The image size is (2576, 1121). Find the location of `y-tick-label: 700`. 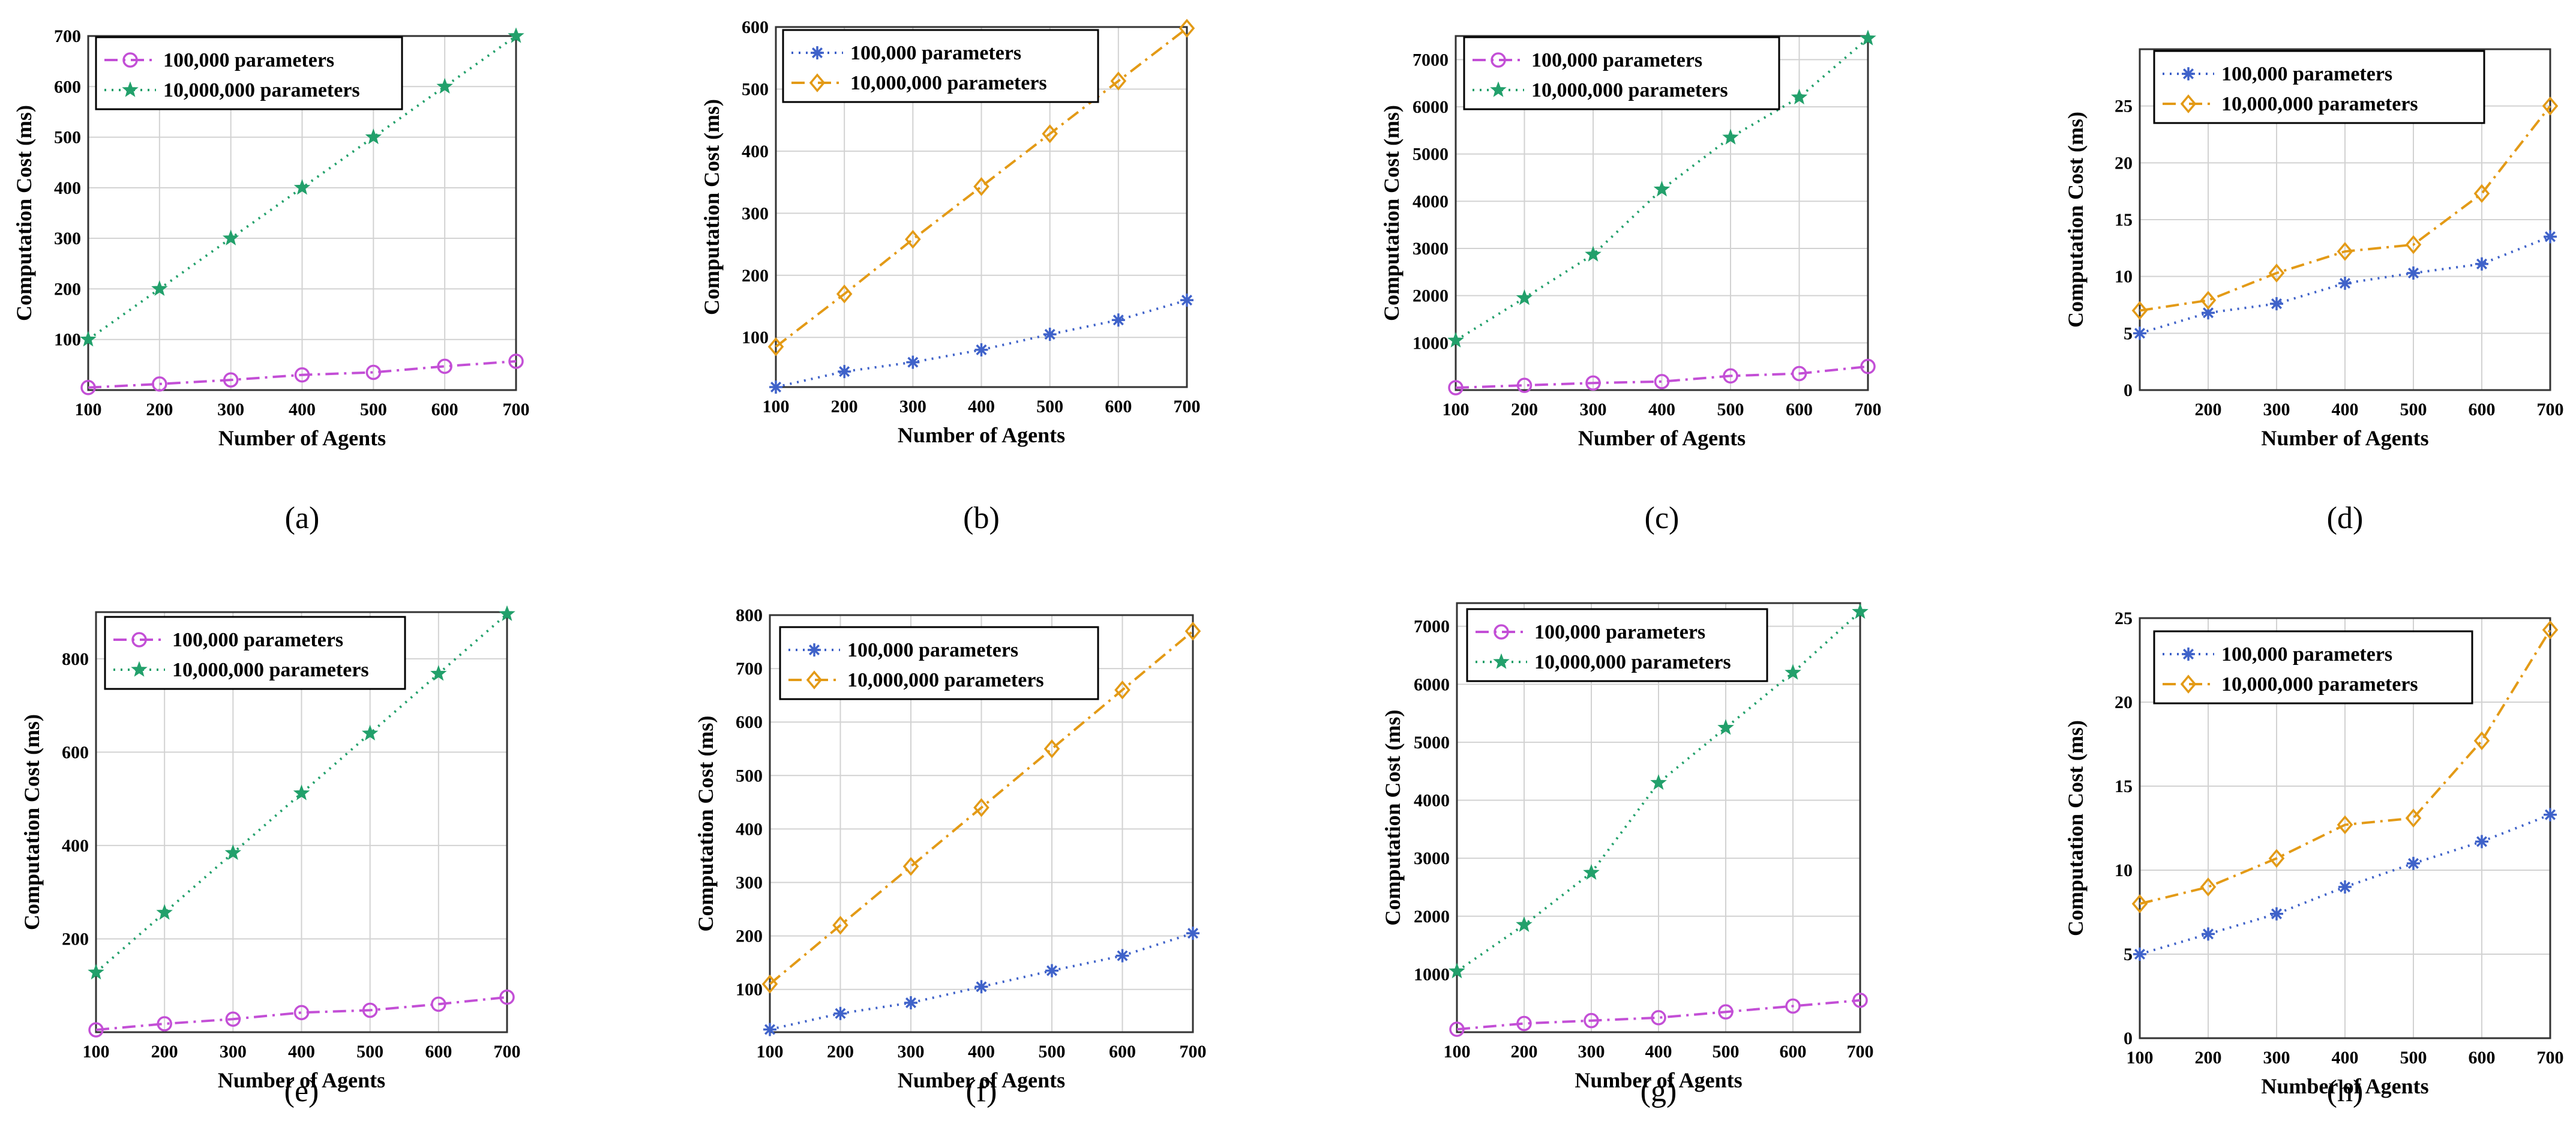

y-tick-label: 700 is located at coordinates (67, 36).